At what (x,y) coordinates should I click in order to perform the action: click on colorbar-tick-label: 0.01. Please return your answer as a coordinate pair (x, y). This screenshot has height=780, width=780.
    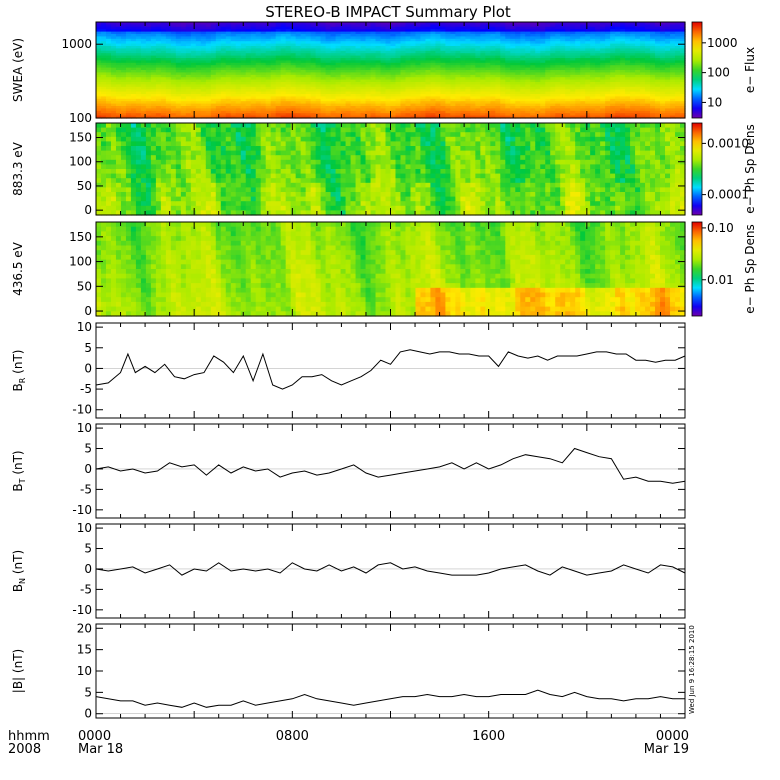
    Looking at the image, I should click on (720, 280).